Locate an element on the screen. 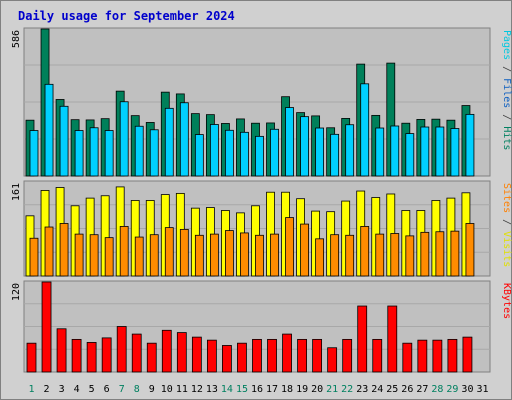  day-label-12: 12 is located at coordinates (197, 389).